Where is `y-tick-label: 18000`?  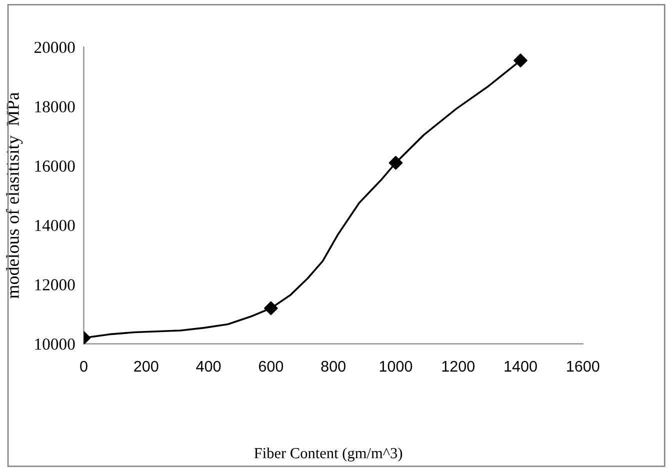
y-tick-label: 18000 is located at coordinates (55, 106).